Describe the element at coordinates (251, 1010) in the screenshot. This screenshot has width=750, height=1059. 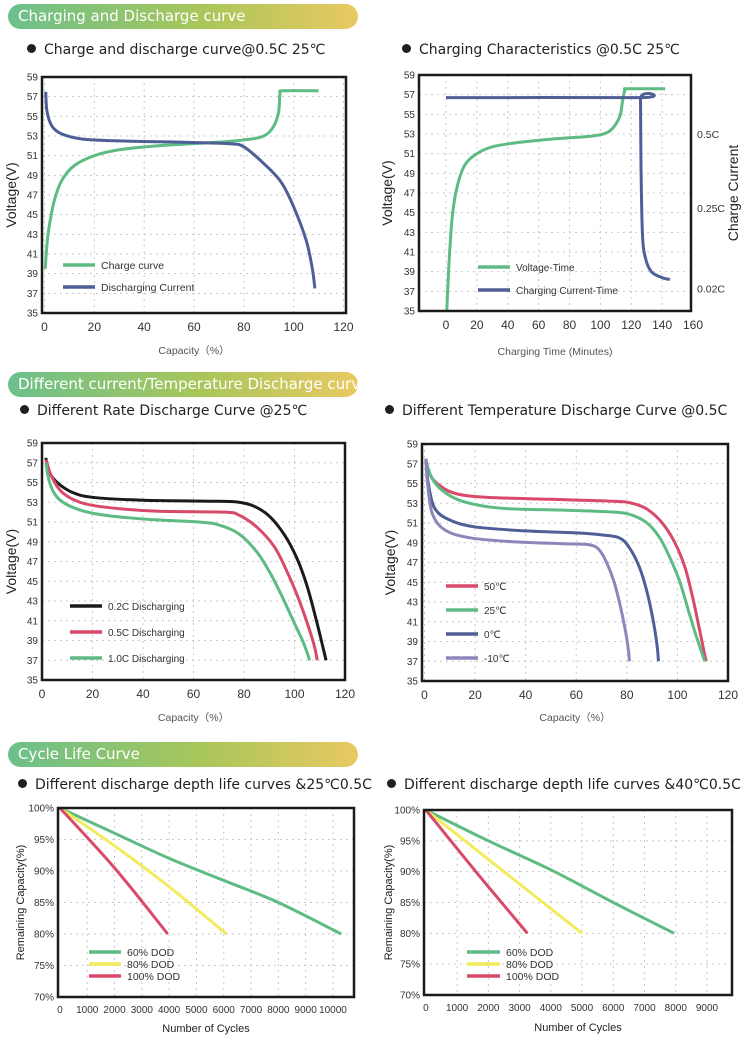
I see `x-tick-label: 7000` at that location.